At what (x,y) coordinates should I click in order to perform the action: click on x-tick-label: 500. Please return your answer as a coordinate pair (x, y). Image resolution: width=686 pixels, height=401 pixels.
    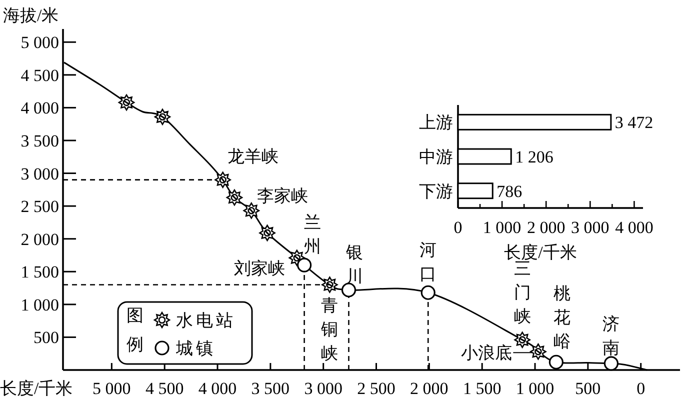
    Looking at the image, I should click on (588, 388).